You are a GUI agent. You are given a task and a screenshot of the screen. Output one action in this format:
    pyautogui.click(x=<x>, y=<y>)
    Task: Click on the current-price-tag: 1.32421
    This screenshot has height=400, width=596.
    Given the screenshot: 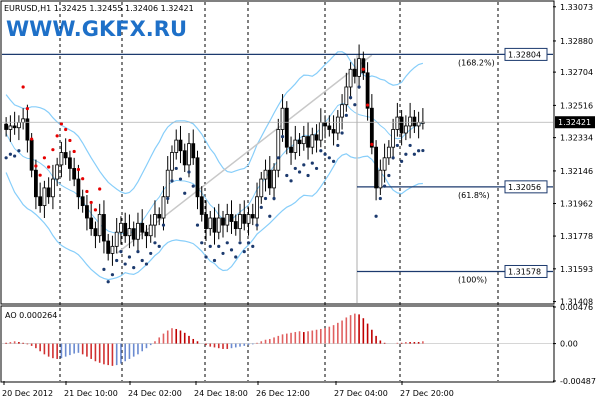 What is the action you would take?
    pyautogui.click(x=574, y=122)
    